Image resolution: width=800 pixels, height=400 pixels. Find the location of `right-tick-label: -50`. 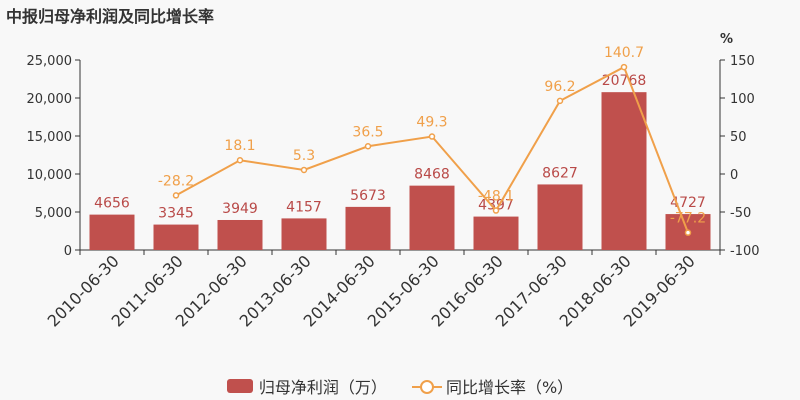

right-tick-label: -50 is located at coordinates (740, 213).